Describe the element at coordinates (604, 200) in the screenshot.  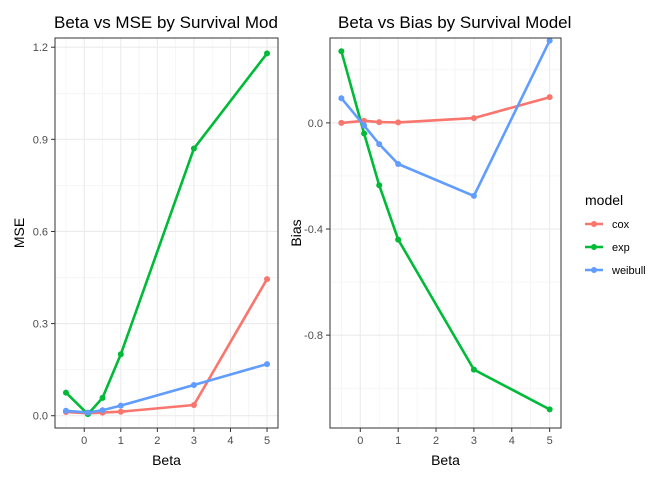
I see `legend-title: model` at that location.